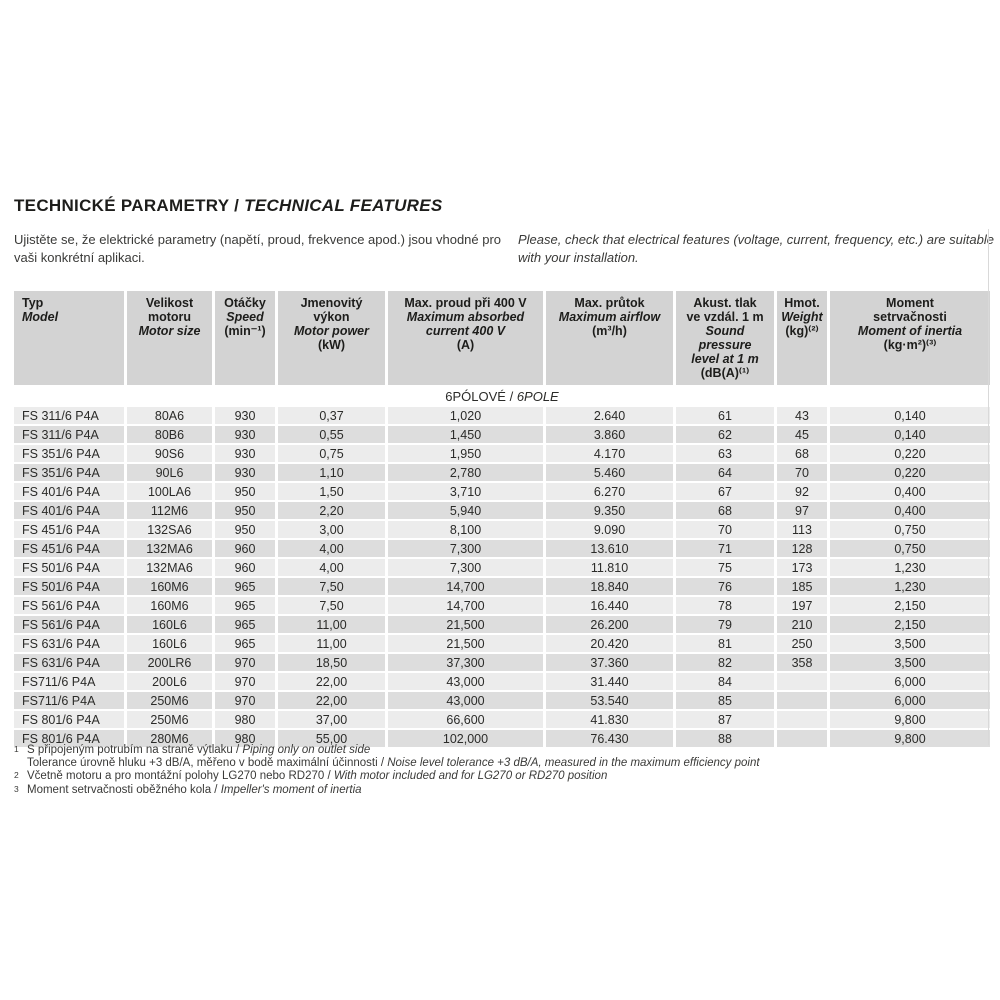  Describe the element at coordinates (910, 586) in the screenshot. I see `value-cell-moment-of-inertia: 1,230` at that location.